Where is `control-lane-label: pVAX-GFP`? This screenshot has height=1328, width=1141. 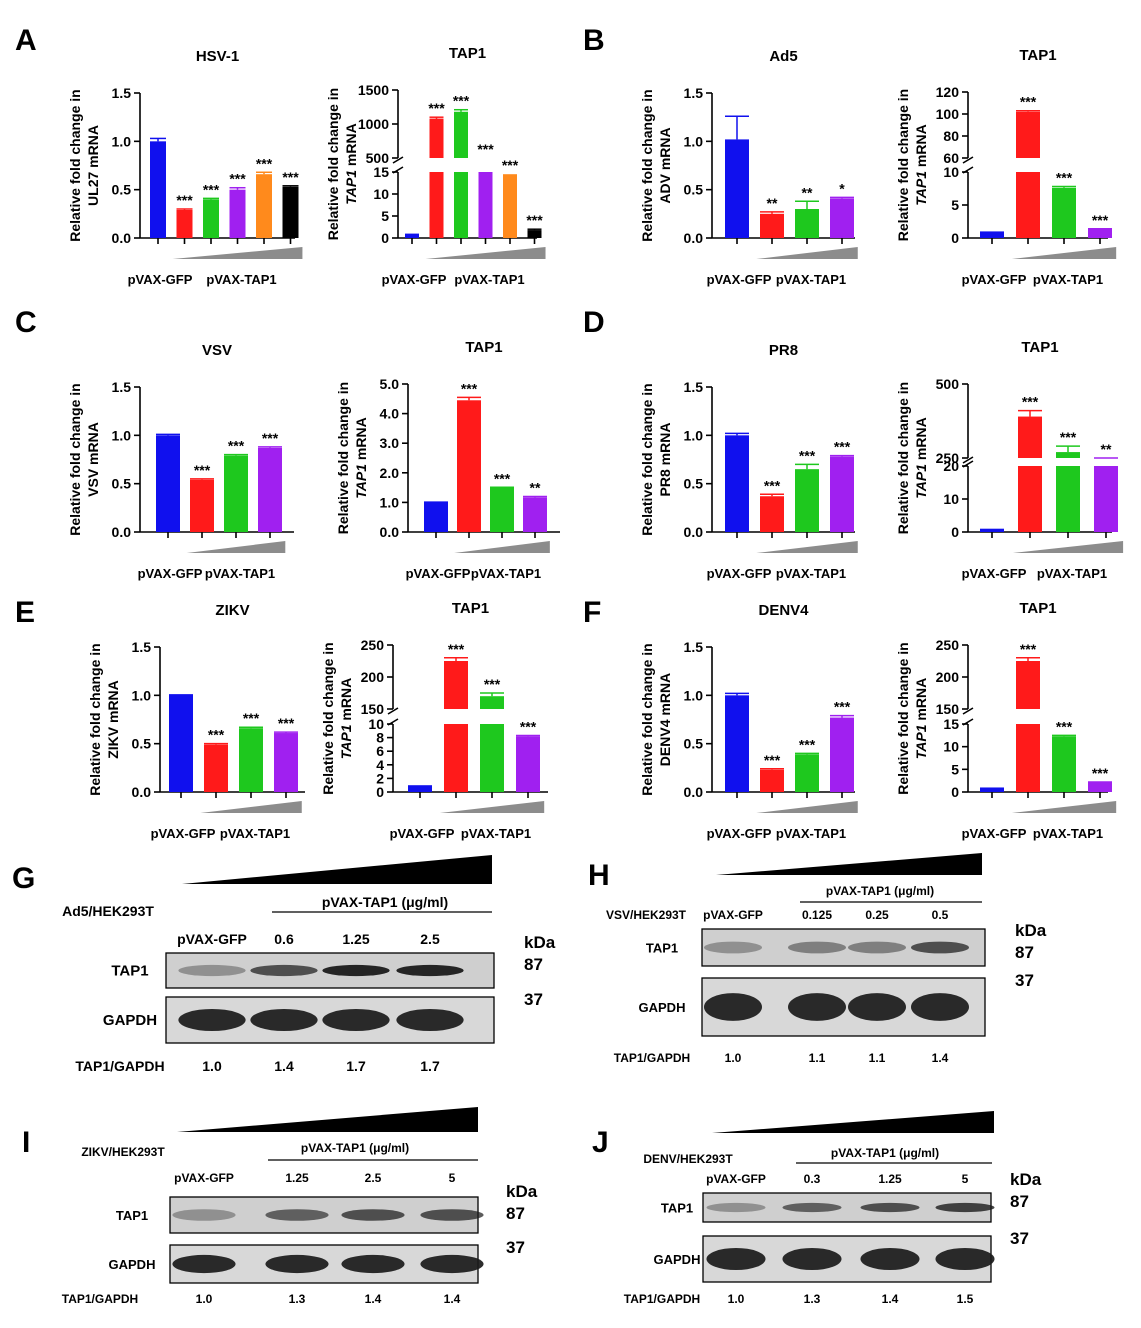 control-lane-label: pVAX-GFP is located at coordinates (204, 1178).